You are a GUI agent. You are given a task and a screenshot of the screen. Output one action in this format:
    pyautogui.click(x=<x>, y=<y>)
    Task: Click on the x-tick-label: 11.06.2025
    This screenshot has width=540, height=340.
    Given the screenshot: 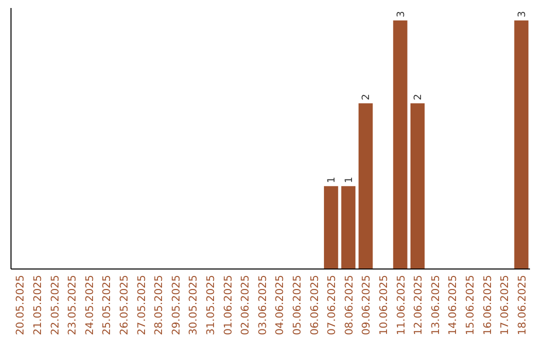 What is the action you would take?
    pyautogui.click(x=401, y=305)
    